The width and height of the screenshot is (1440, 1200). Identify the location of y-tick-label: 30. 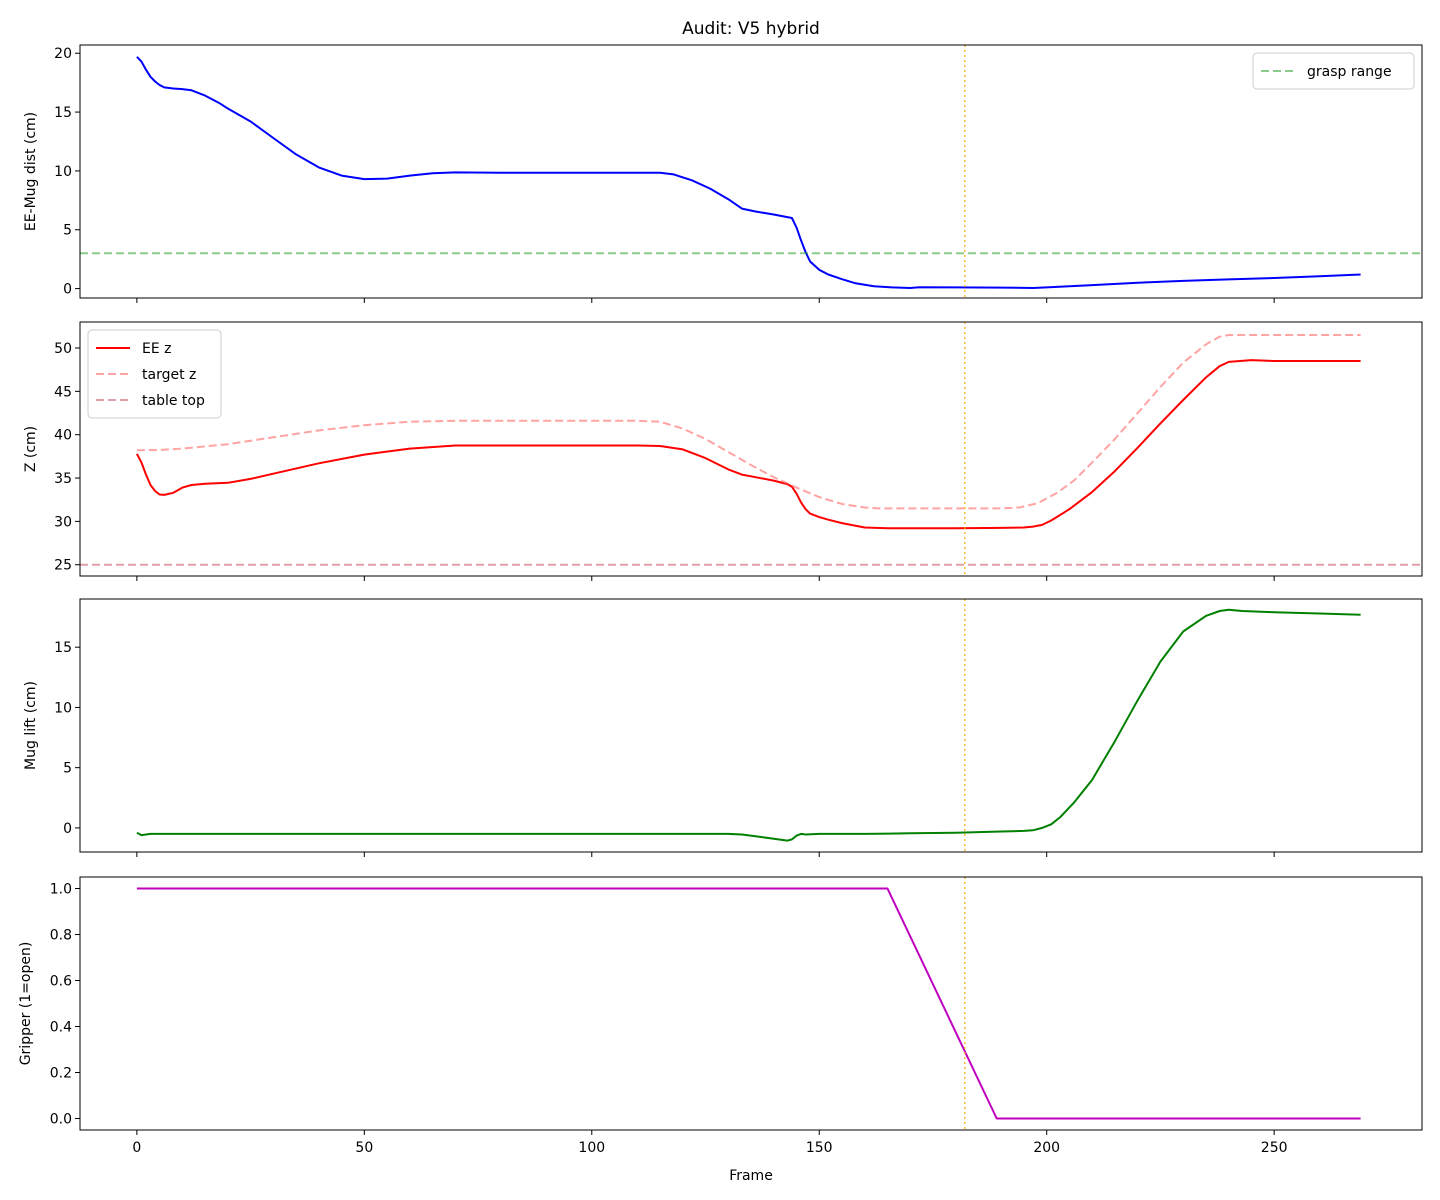
(63, 522).